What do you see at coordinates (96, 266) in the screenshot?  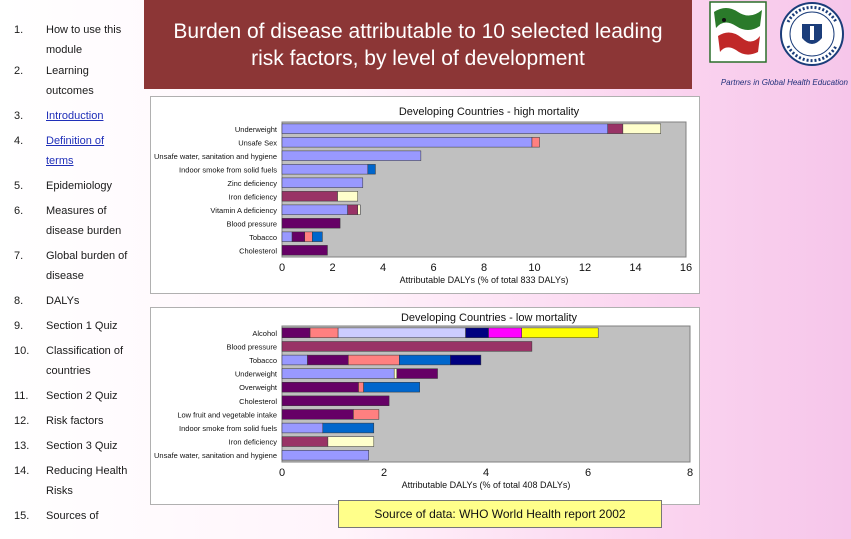 I see `nav-item-label: Global burden of disease` at bounding box center [96, 266].